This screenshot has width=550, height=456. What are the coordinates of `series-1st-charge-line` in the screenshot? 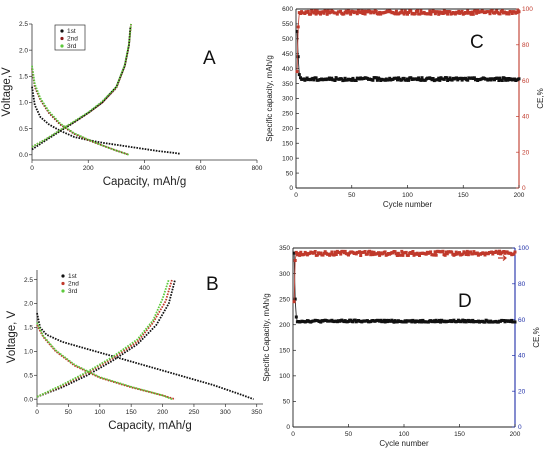 It's located at (81, 88).